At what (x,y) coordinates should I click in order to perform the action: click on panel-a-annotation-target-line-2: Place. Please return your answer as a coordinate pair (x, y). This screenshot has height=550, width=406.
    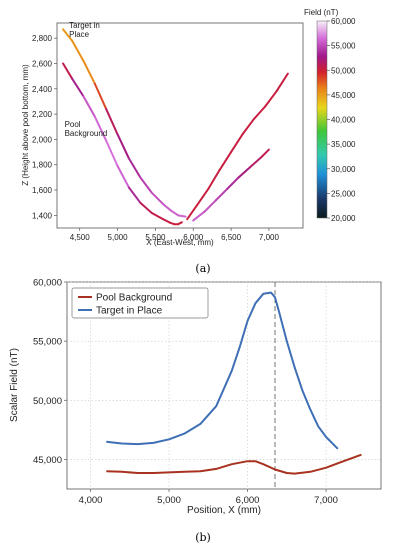
    Looking at the image, I should click on (79, 34).